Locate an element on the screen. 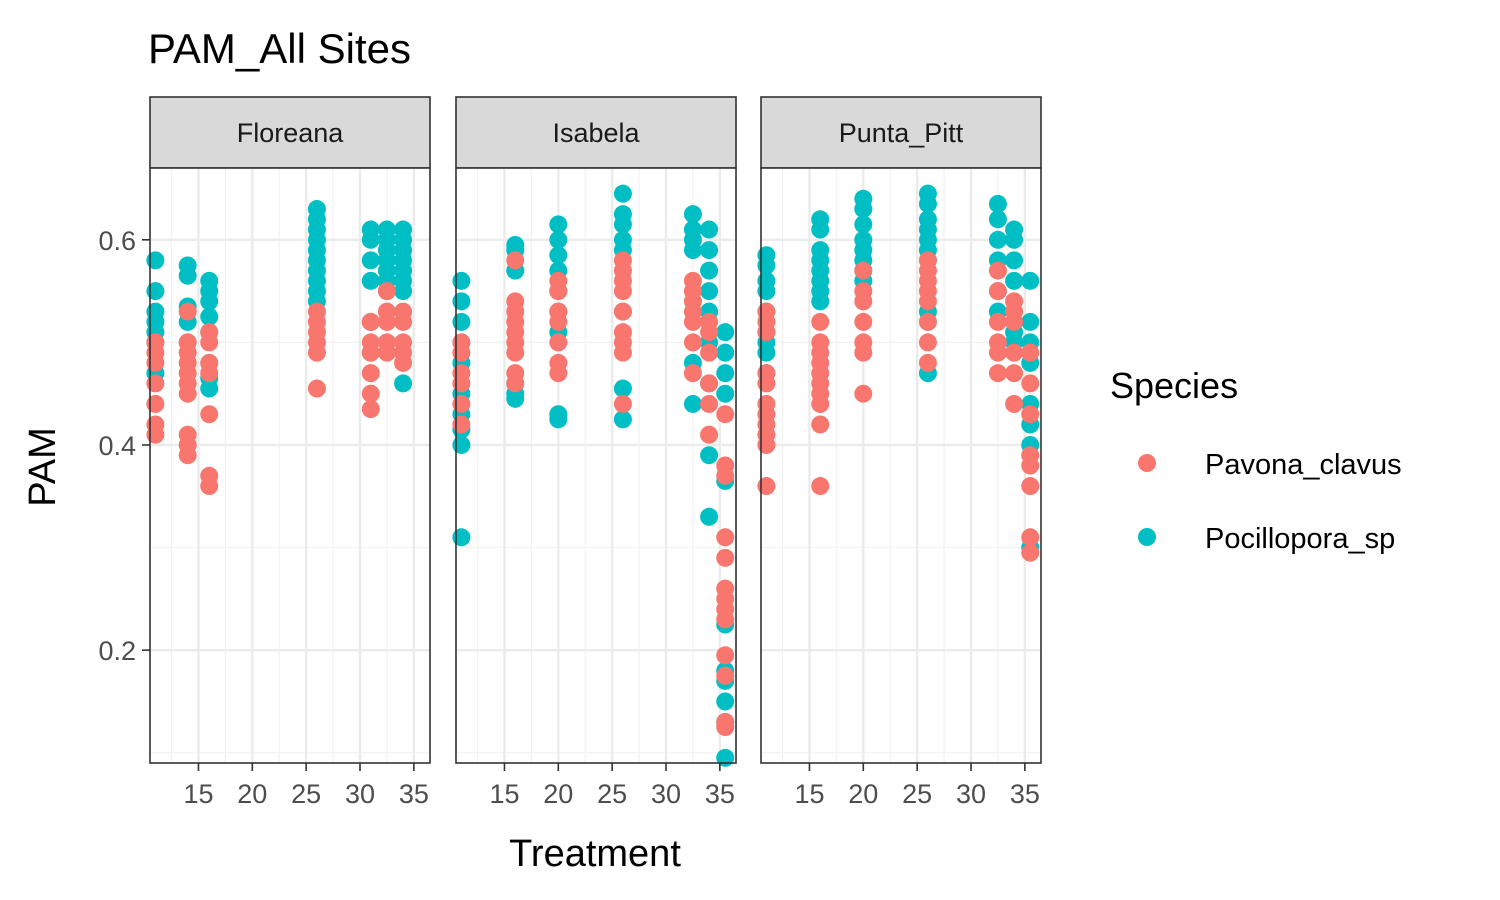  y-tick-label: 0.2 is located at coordinates (117, 651).